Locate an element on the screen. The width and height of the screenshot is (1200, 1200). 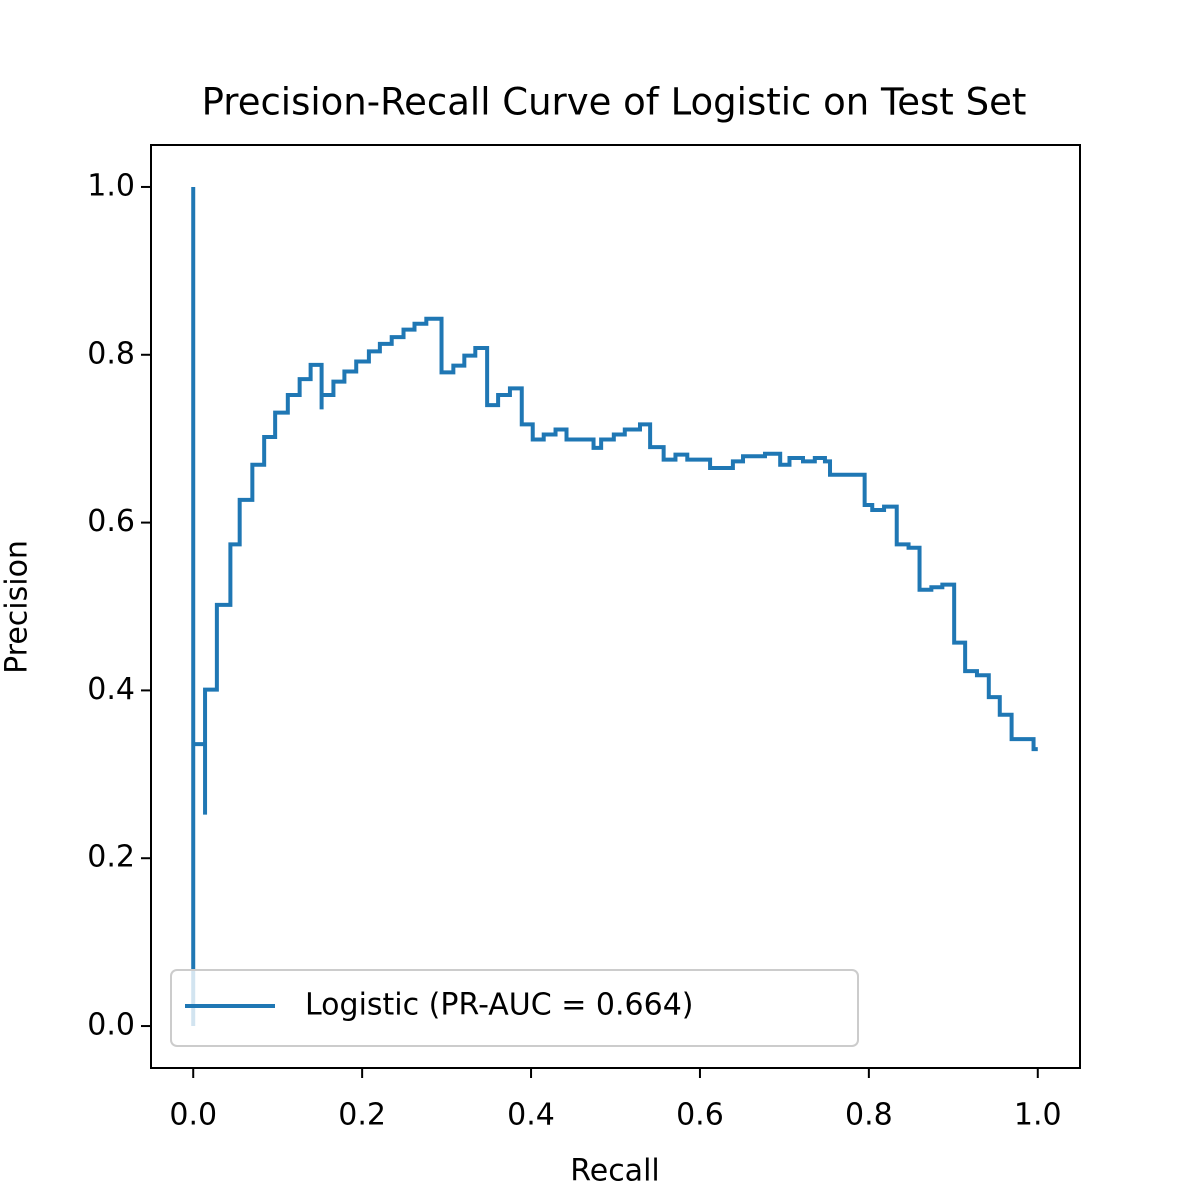
x-tick-label: 0.4 is located at coordinates (531, 1115).